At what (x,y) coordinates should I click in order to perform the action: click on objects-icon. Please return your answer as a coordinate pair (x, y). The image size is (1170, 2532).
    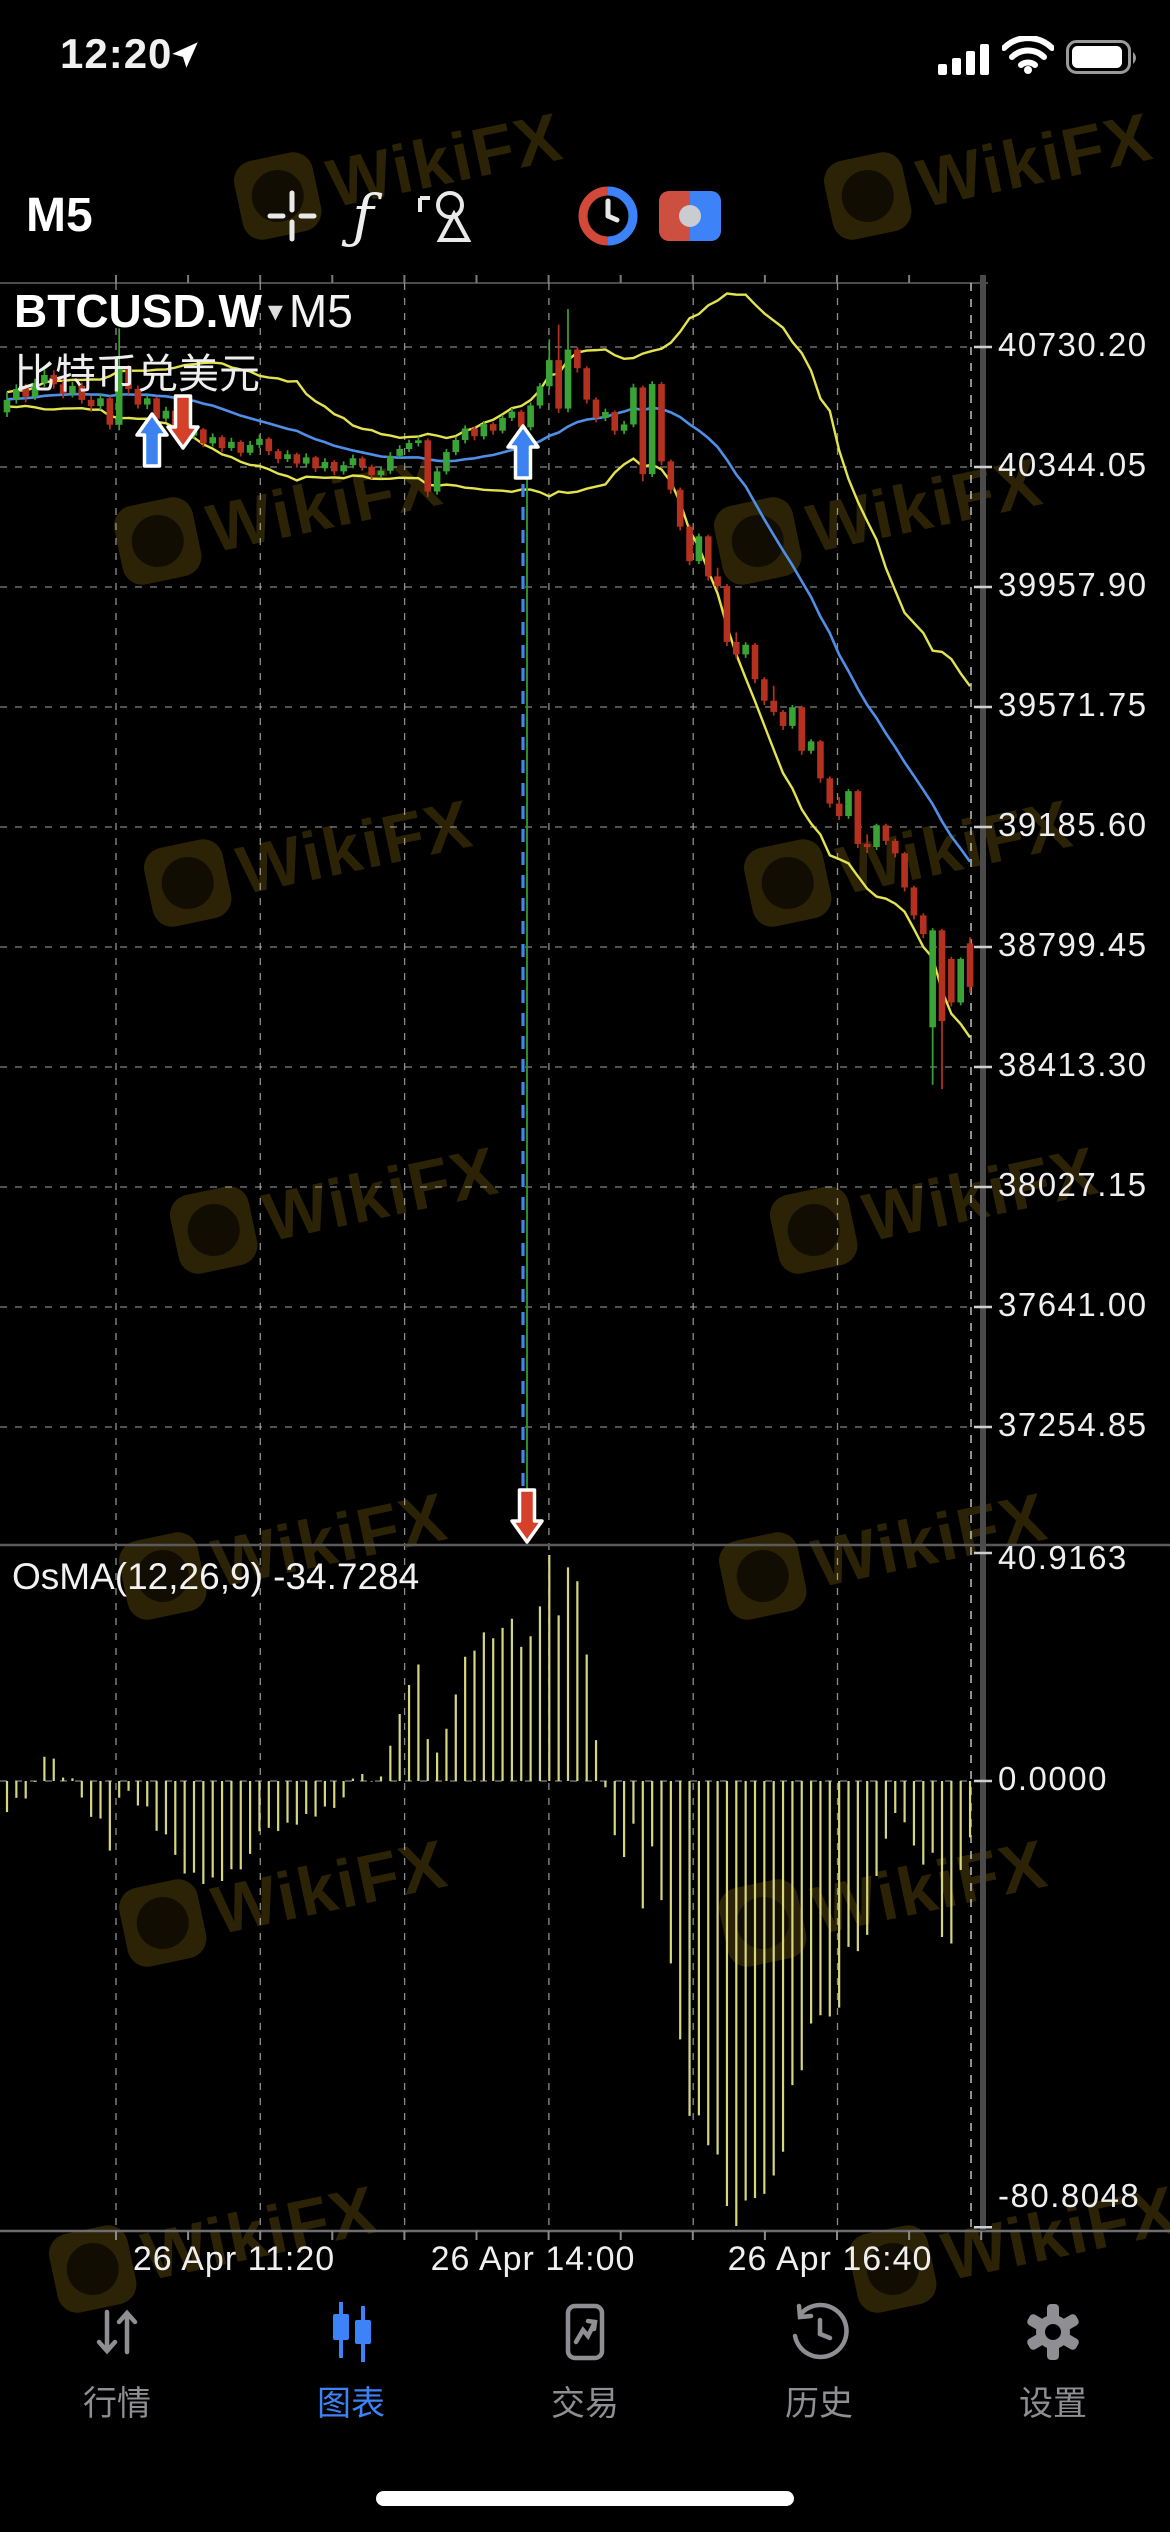
    Looking at the image, I should click on (442, 216).